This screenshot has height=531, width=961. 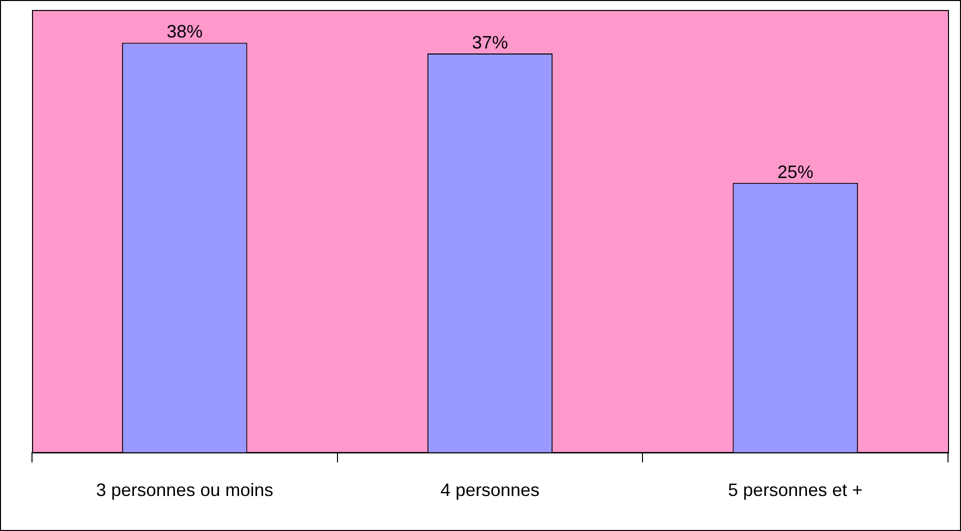 I want to click on data-label: 25%, so click(x=795, y=172).